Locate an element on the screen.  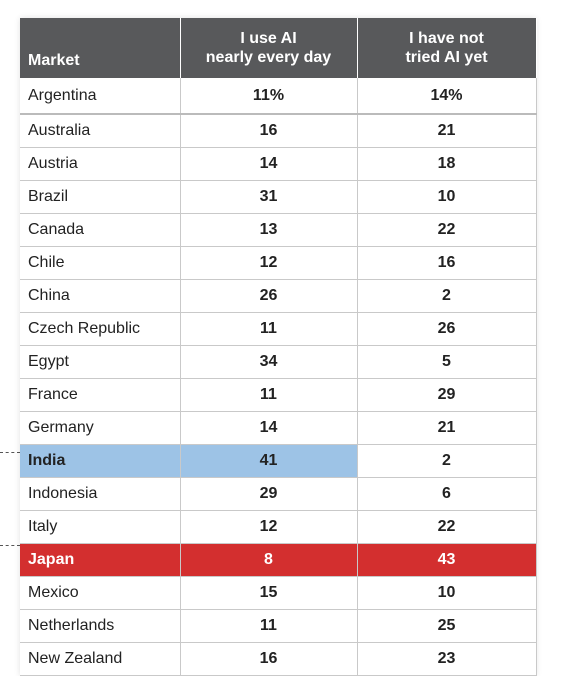
value-cell: 31 is located at coordinates (269, 197).